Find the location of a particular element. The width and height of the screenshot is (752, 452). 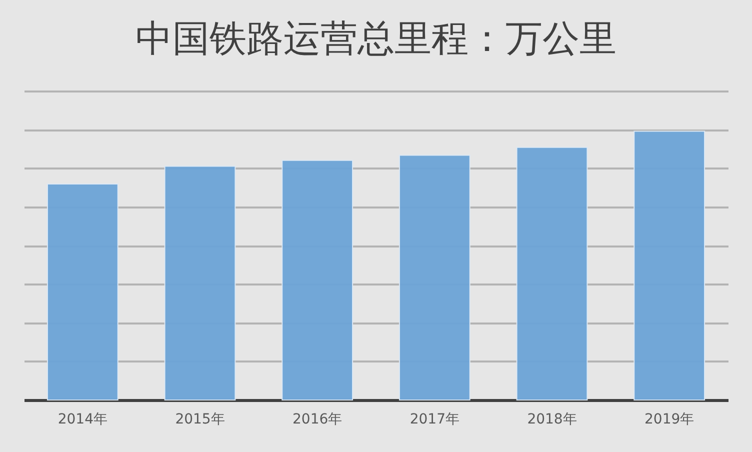

x-tick-label: 2018年 is located at coordinates (552, 420).